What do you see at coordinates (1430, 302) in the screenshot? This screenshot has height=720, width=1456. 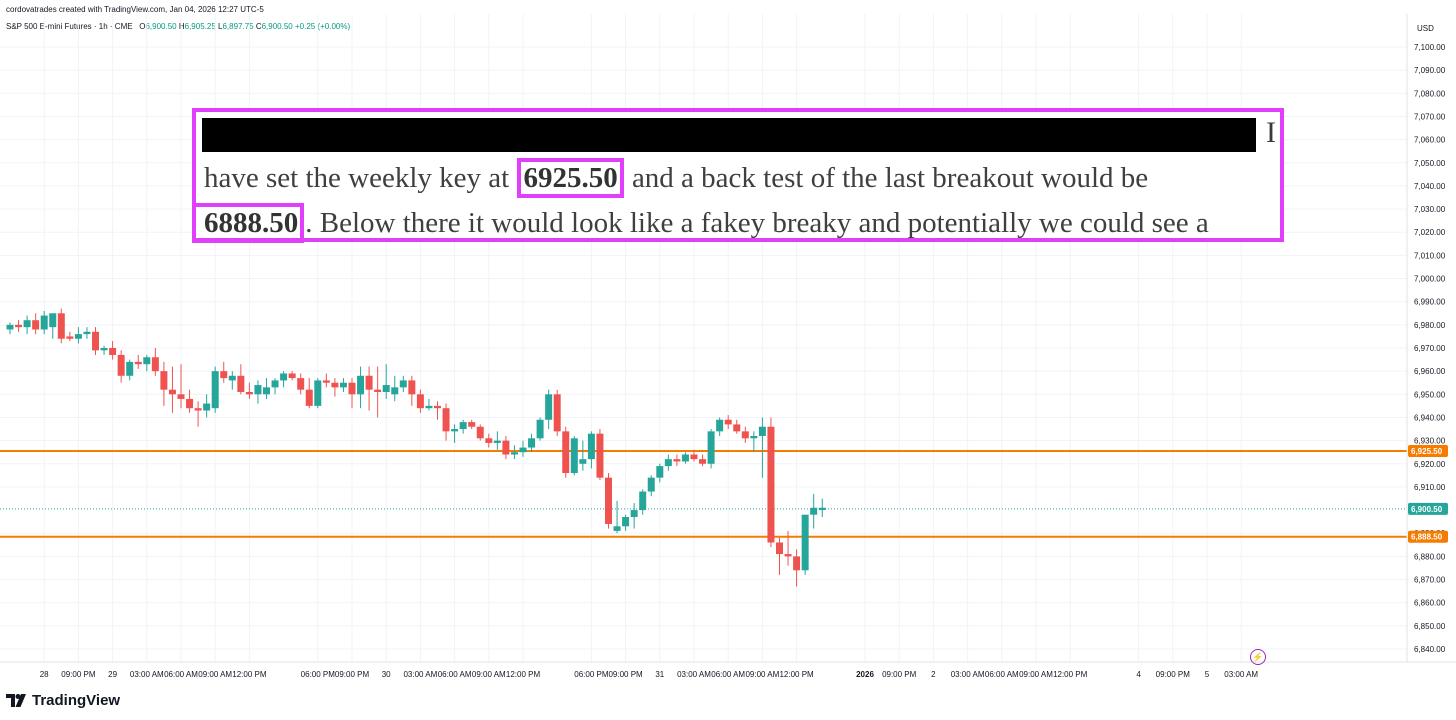 I see `price-tick-label: 6,990.00` at bounding box center [1430, 302].